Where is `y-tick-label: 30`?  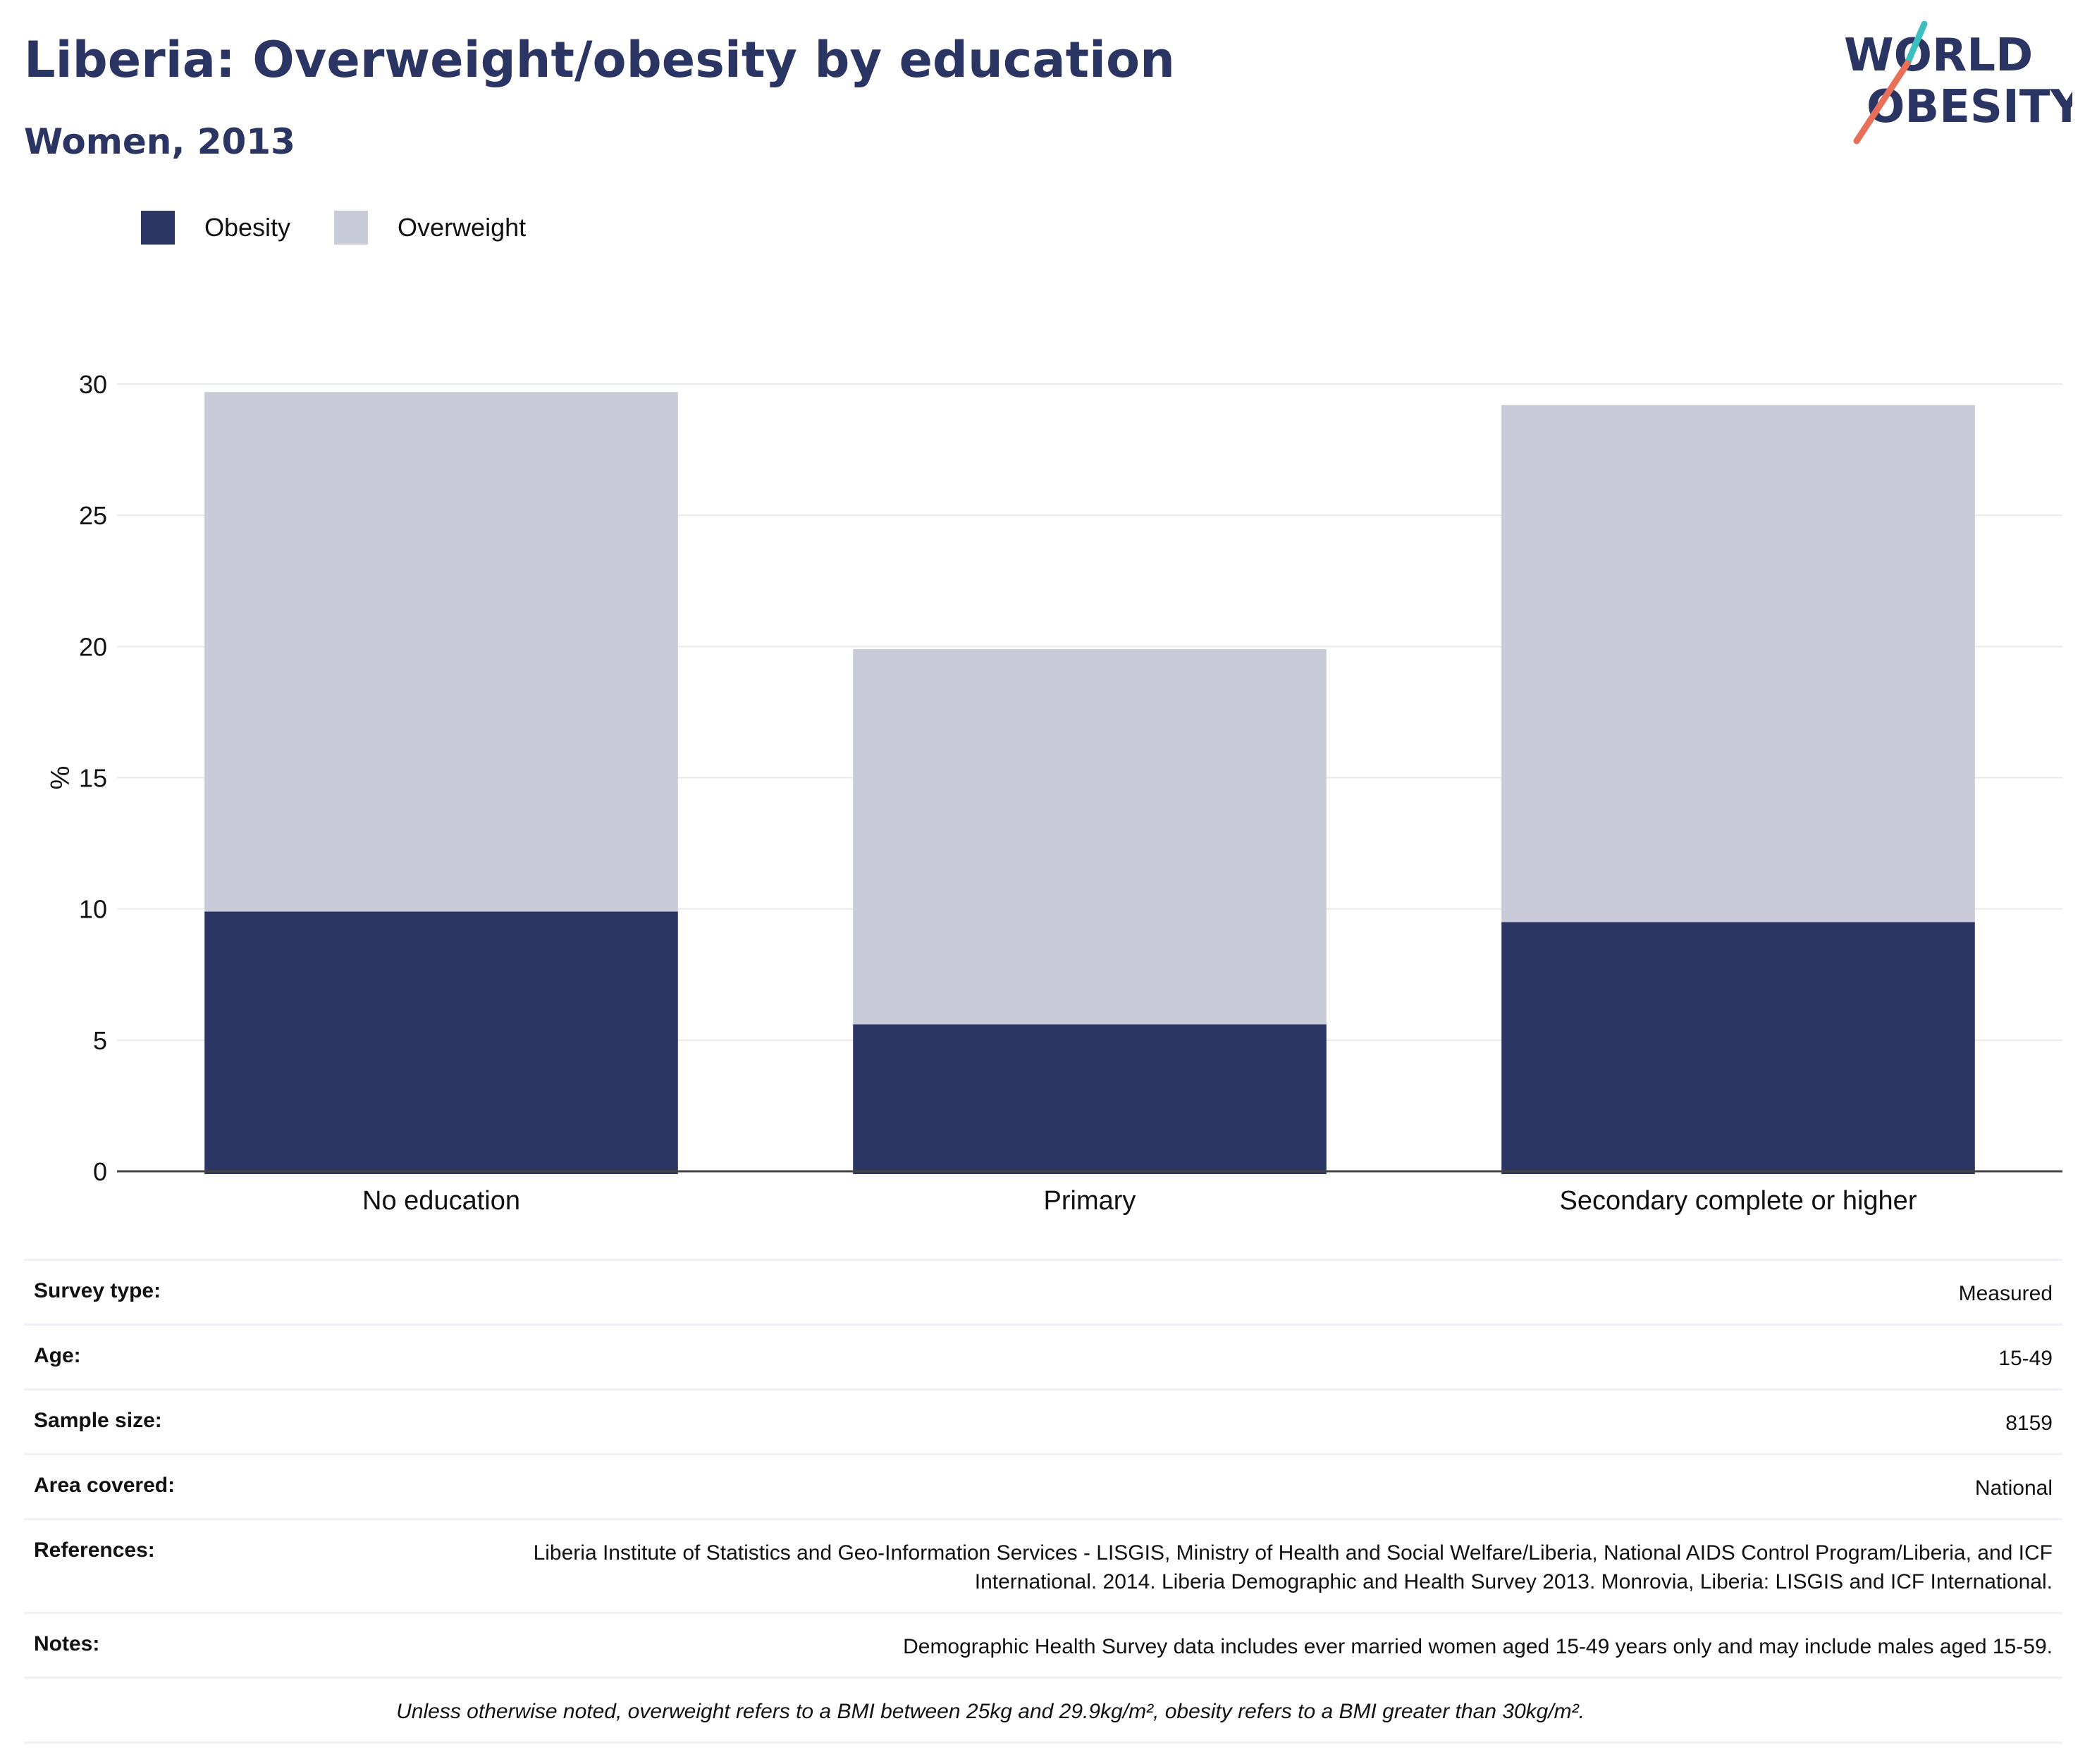 y-tick-label: 30 is located at coordinates (93, 384).